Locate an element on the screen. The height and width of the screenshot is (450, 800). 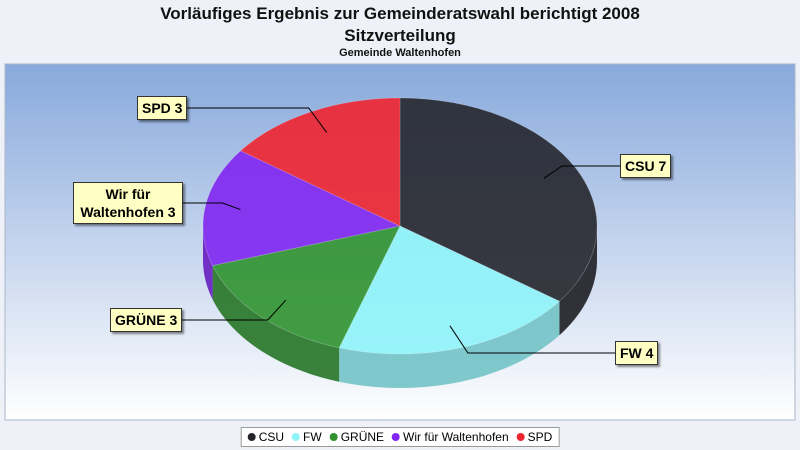
legend-item: FW is located at coordinates (307, 437).